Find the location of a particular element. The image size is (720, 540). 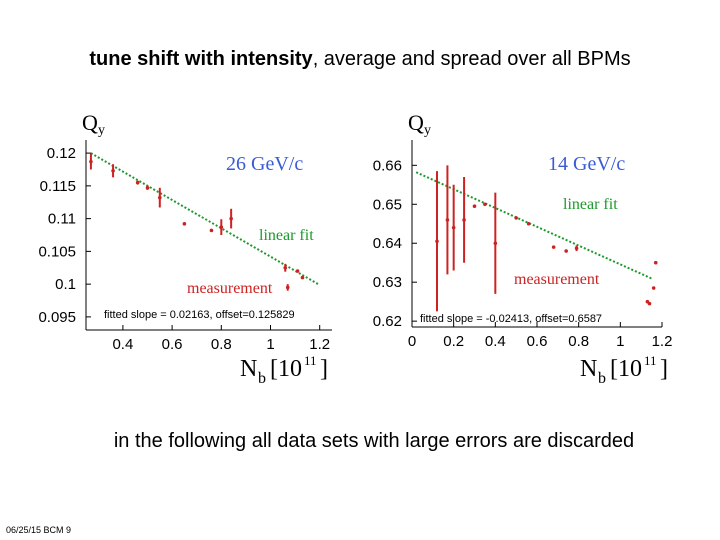

chart2-y-tick-label: 0.63 is located at coordinates (387, 282).